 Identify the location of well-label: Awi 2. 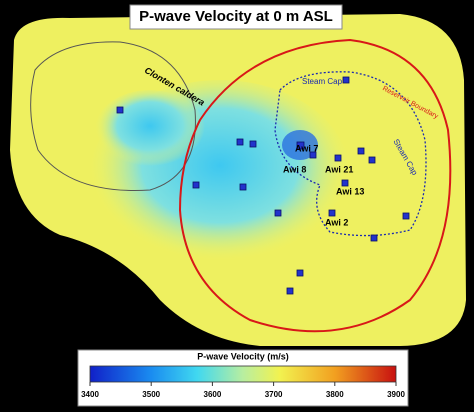
(336, 222).